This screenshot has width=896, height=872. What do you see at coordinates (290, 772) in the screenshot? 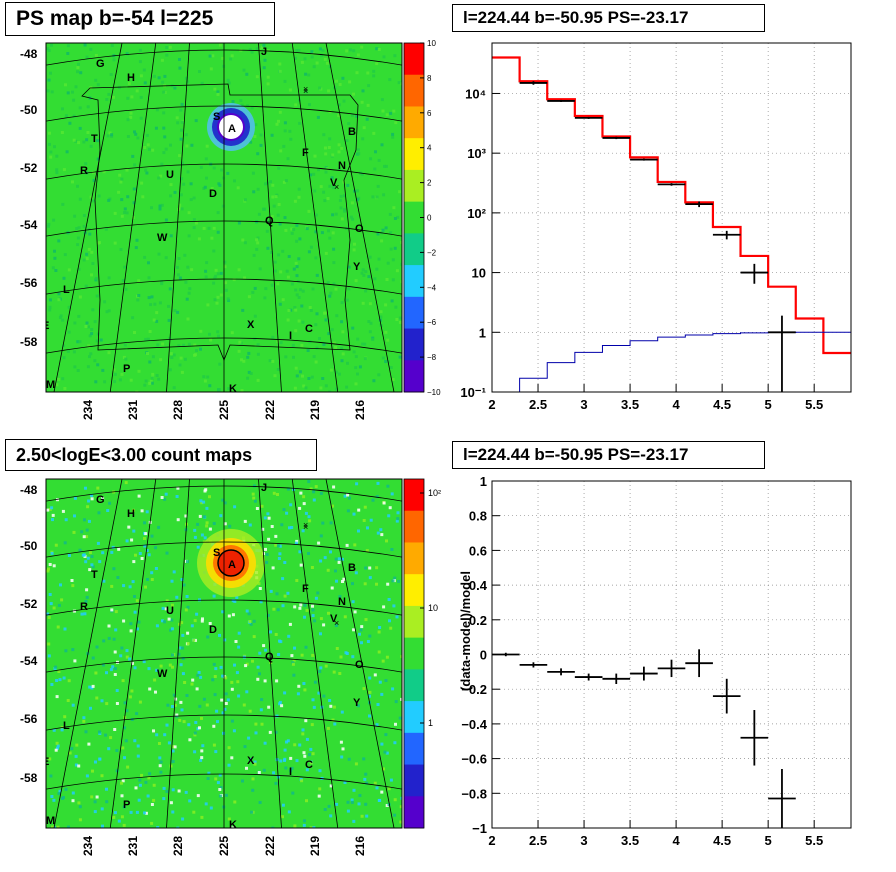
I see `source-label-I: I` at bounding box center [290, 772].